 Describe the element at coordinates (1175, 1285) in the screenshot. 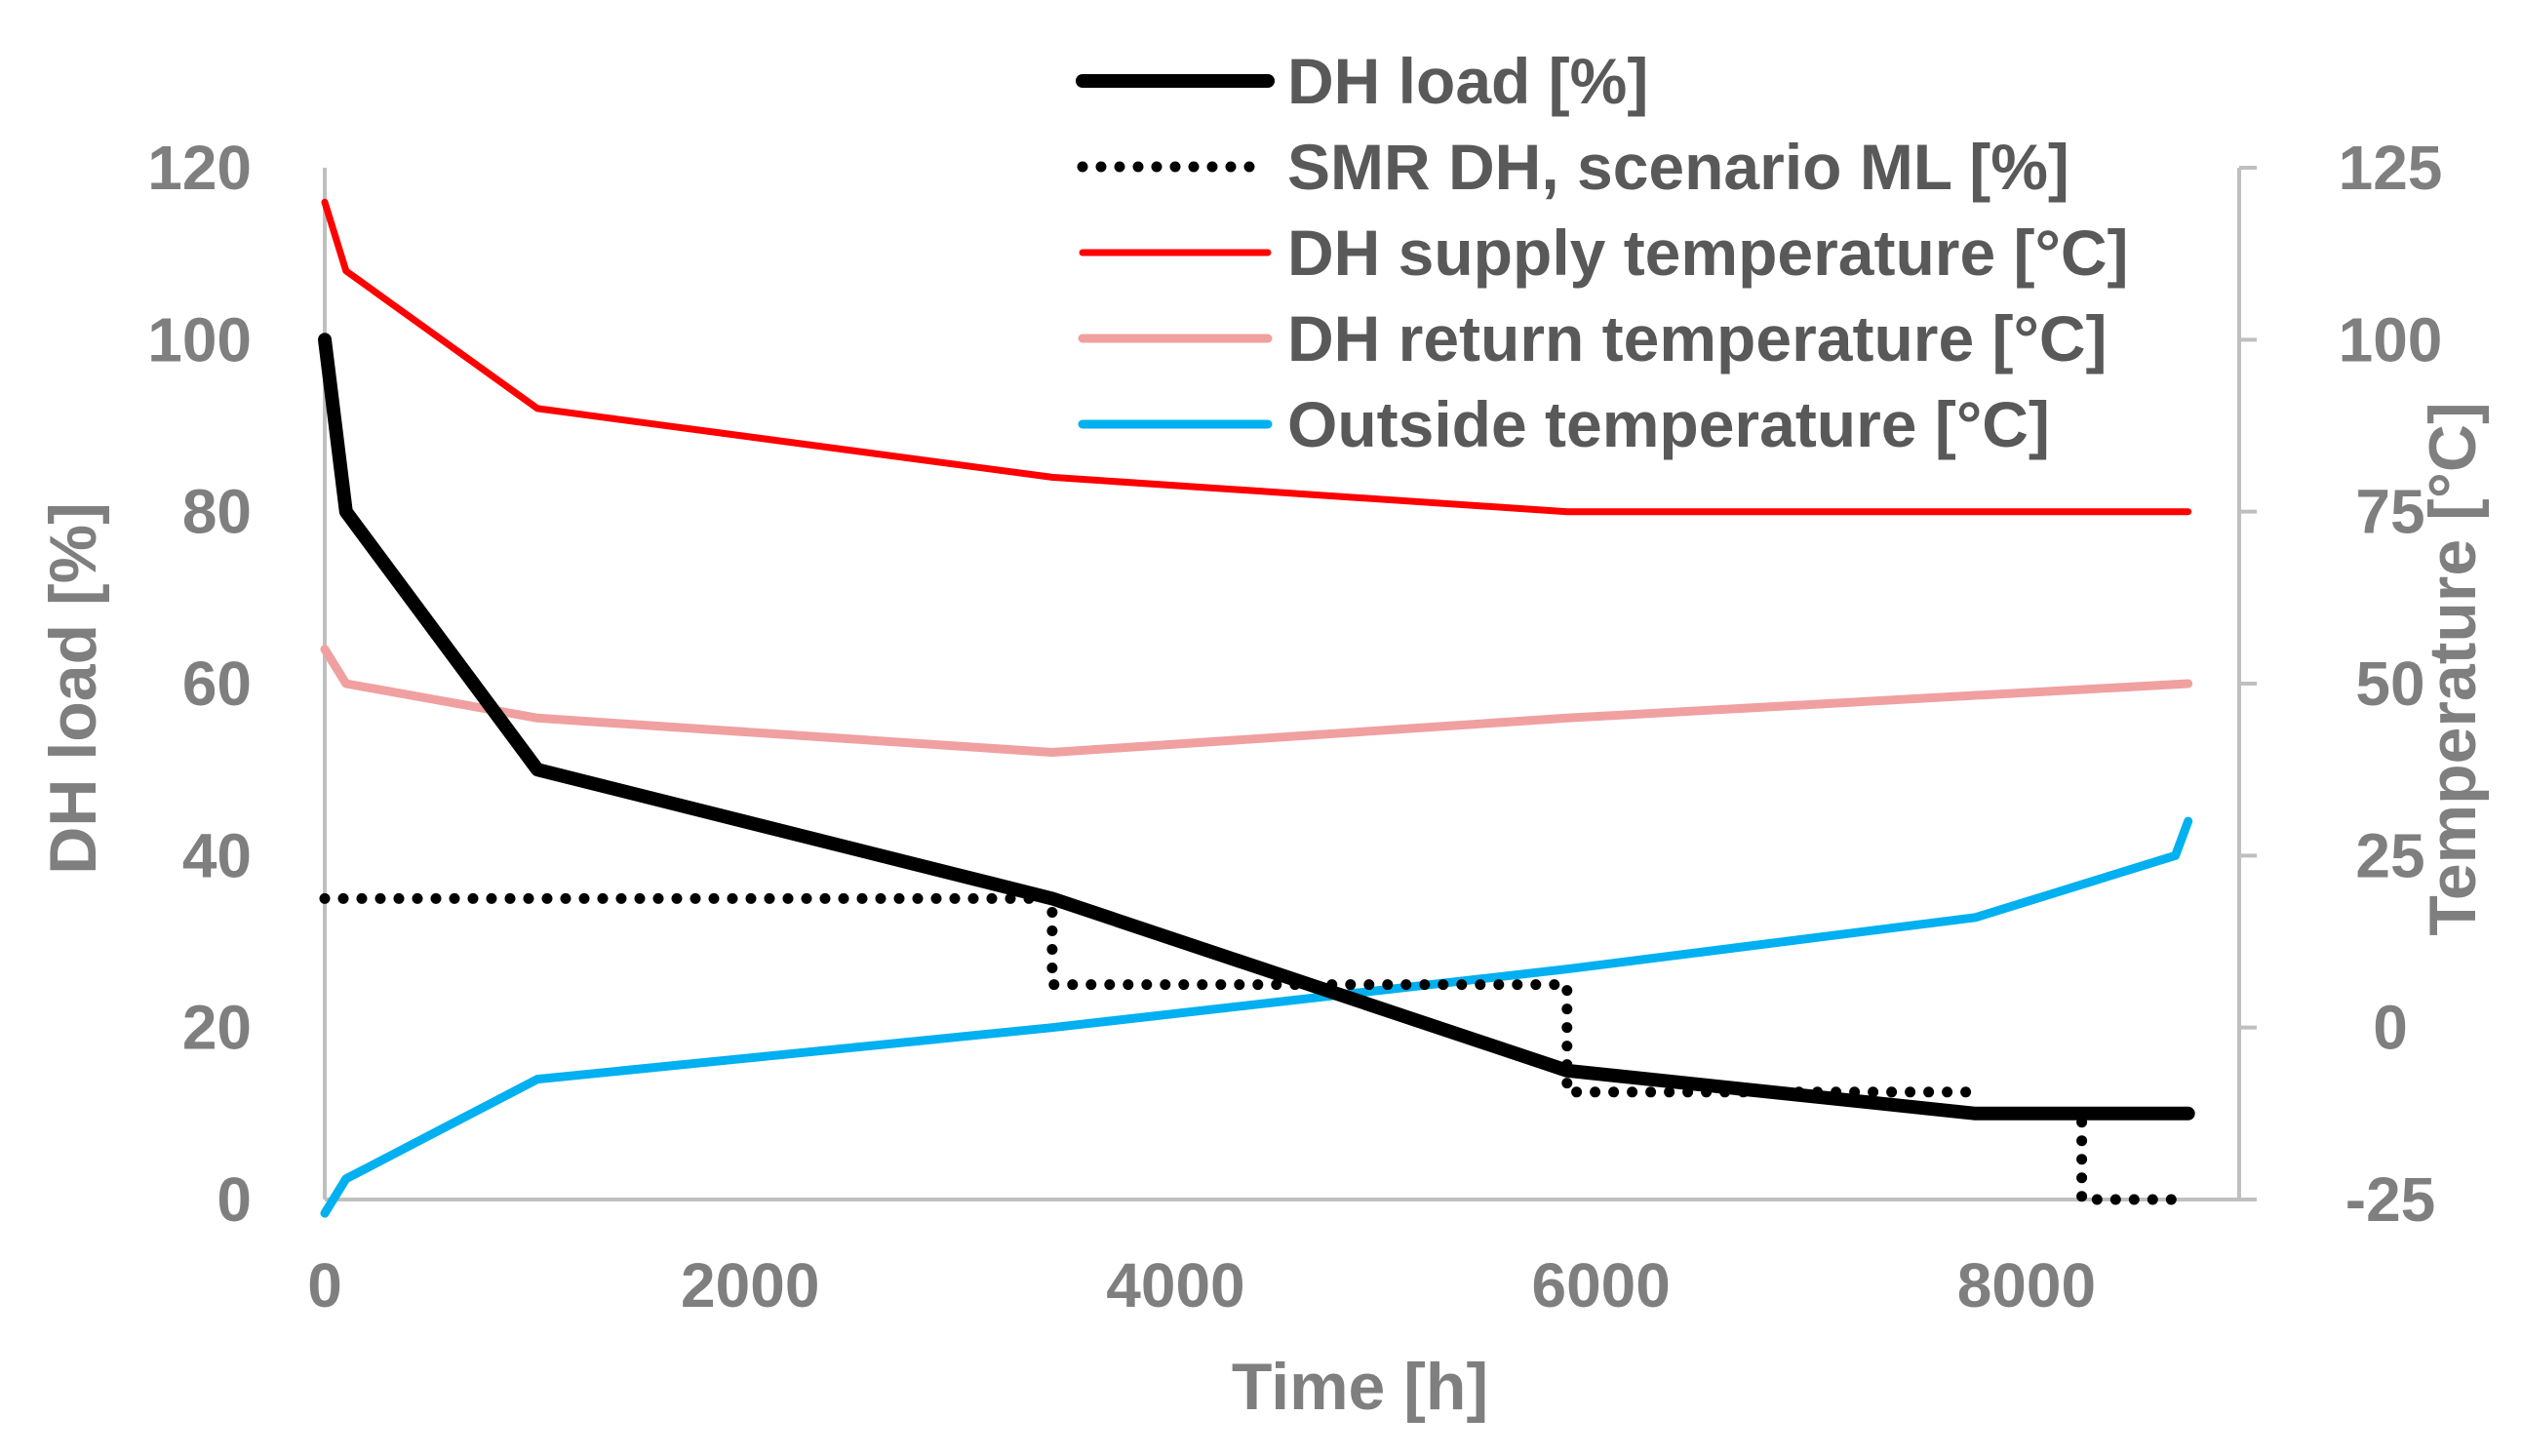

I see `x-tick-label: 4000` at that location.